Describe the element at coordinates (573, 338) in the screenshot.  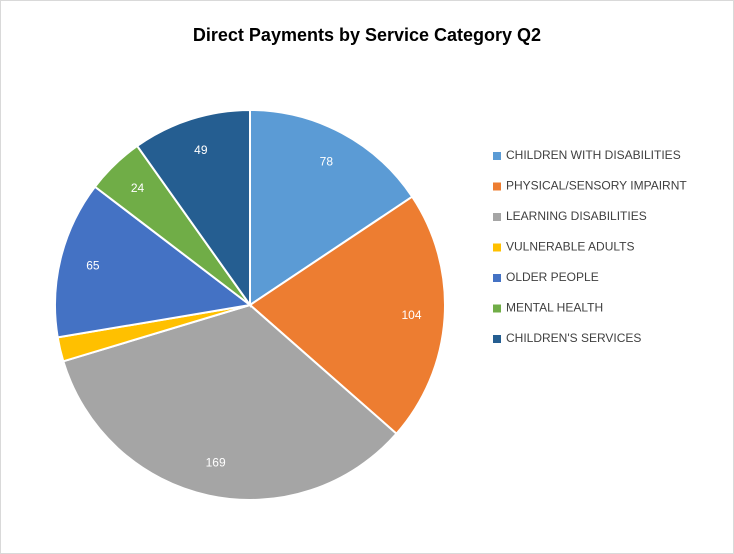
I see `legend-label: CHILDREN'S SERVICES` at that location.